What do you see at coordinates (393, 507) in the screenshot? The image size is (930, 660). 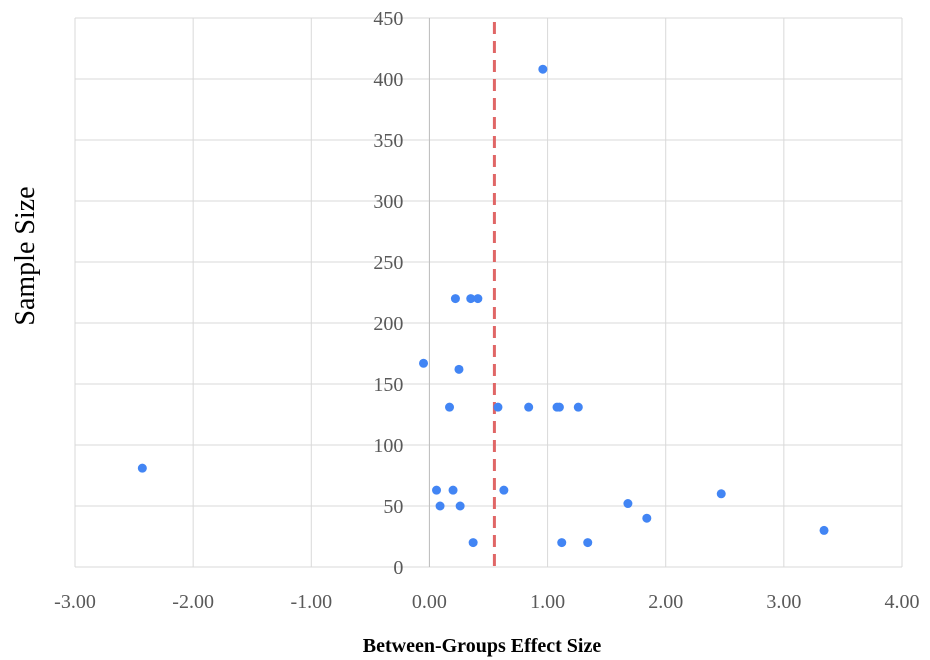 I see `y-tick-label: 50` at bounding box center [393, 507].